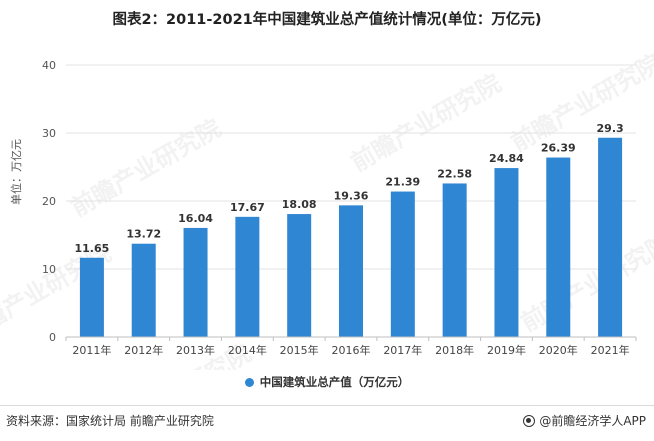 This screenshot has height=441, width=654. What do you see at coordinates (92, 248) in the screenshot?
I see `bar-value-label: 11.65` at bounding box center [92, 248].